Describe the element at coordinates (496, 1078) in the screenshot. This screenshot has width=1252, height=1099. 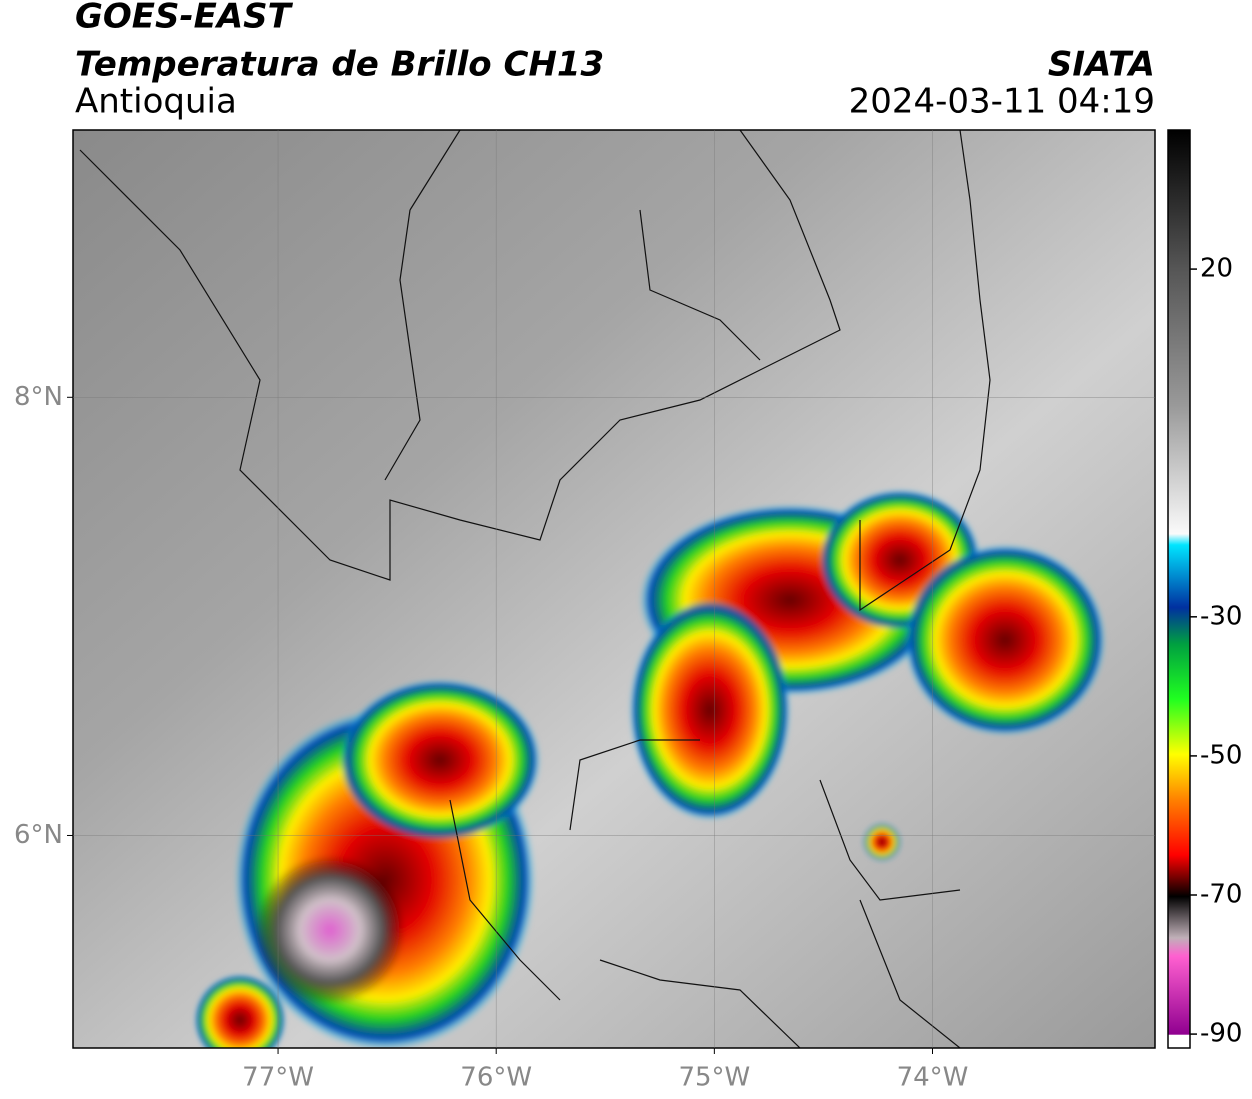
I see `lon-tick-label: 76°W` at that location.